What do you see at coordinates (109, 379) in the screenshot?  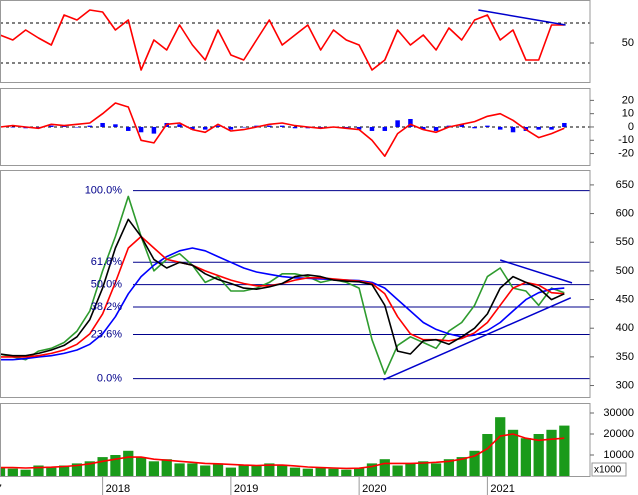 I see `fib-label: 0.0%` at bounding box center [109, 379].